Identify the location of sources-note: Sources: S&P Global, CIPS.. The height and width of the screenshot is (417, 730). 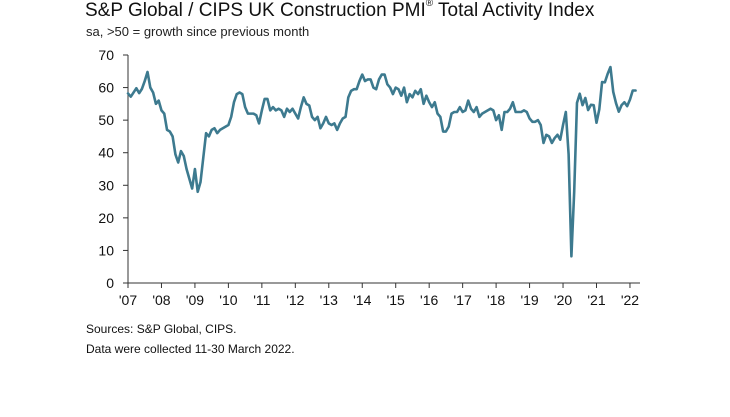
(161, 329).